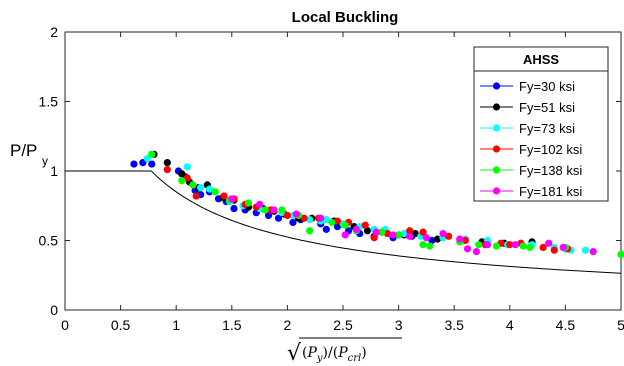  Describe the element at coordinates (176, 325) in the screenshot. I see `x-tick-label: 1` at that location.